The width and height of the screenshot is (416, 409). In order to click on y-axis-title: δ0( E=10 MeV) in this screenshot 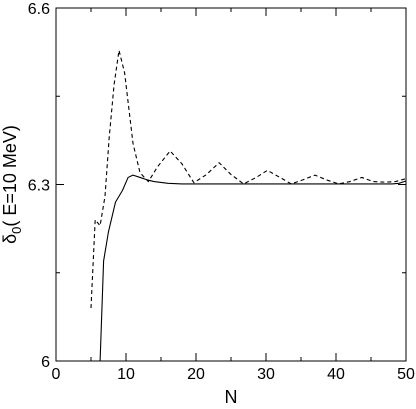, I will do `click(12, 184)`.